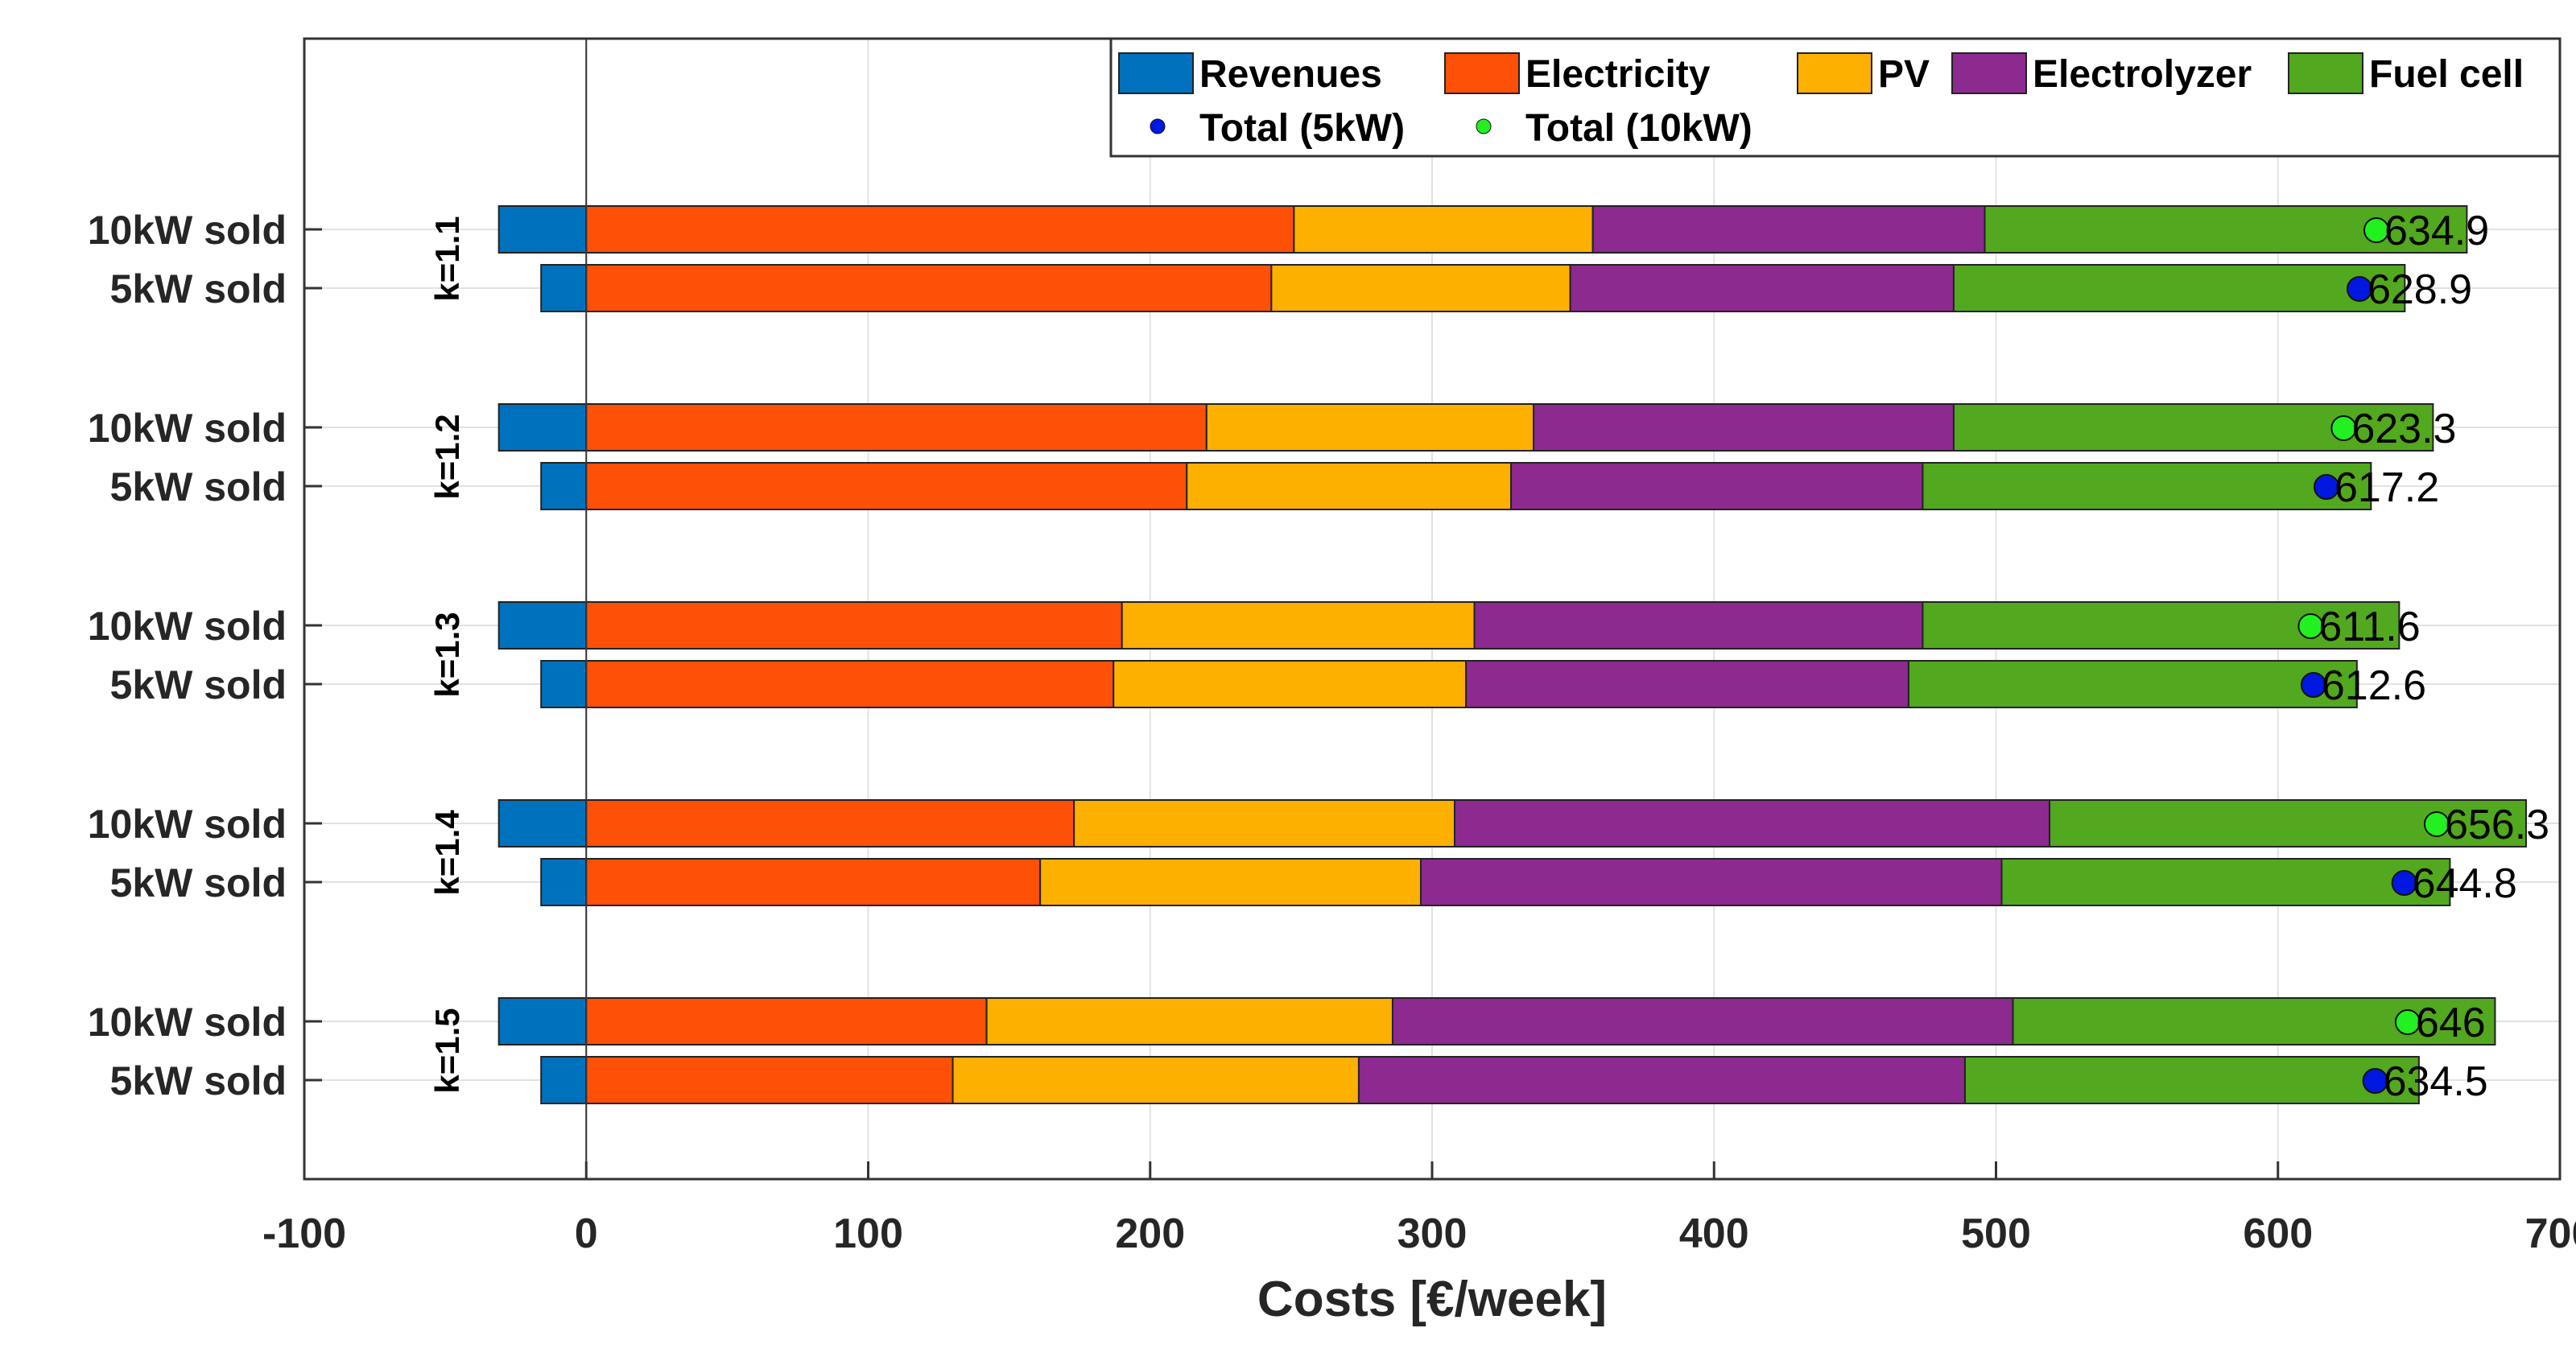 The height and width of the screenshot is (1361, 2576). Describe the element at coordinates (1904, 74) in the screenshot. I see `legend-label: PV` at that location.